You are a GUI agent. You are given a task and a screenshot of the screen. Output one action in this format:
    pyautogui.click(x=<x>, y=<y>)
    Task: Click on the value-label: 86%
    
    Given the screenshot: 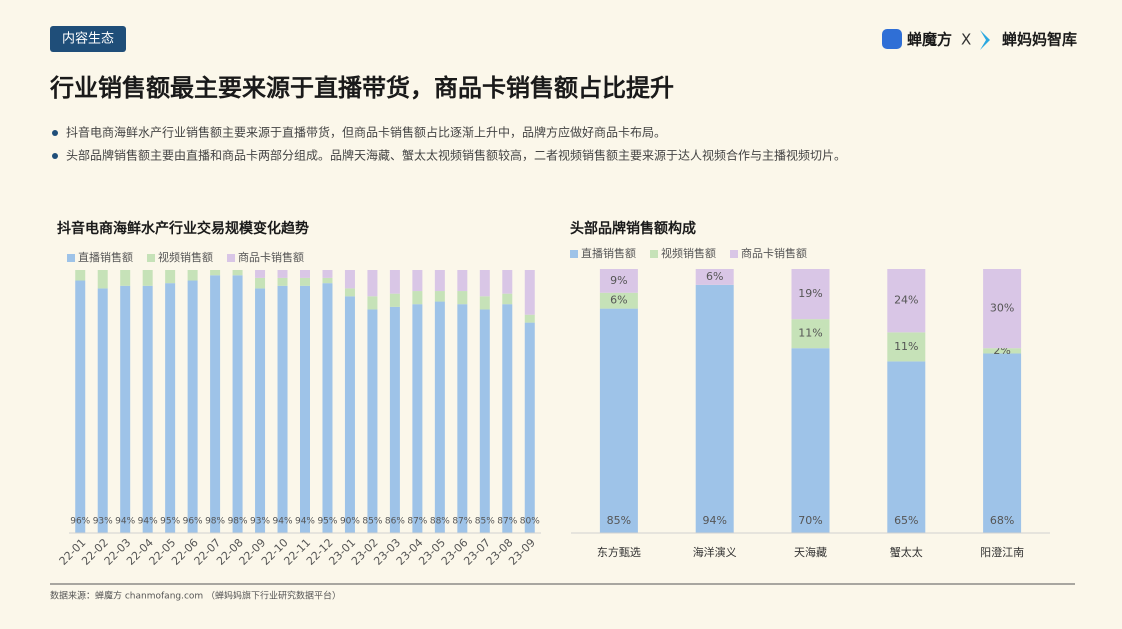 What is the action you would take?
    pyautogui.click(x=395, y=522)
    